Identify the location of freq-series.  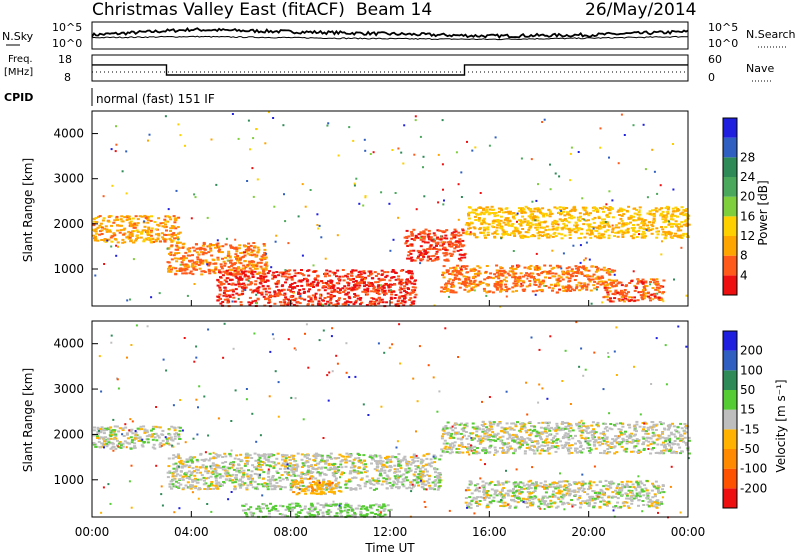
(390, 70).